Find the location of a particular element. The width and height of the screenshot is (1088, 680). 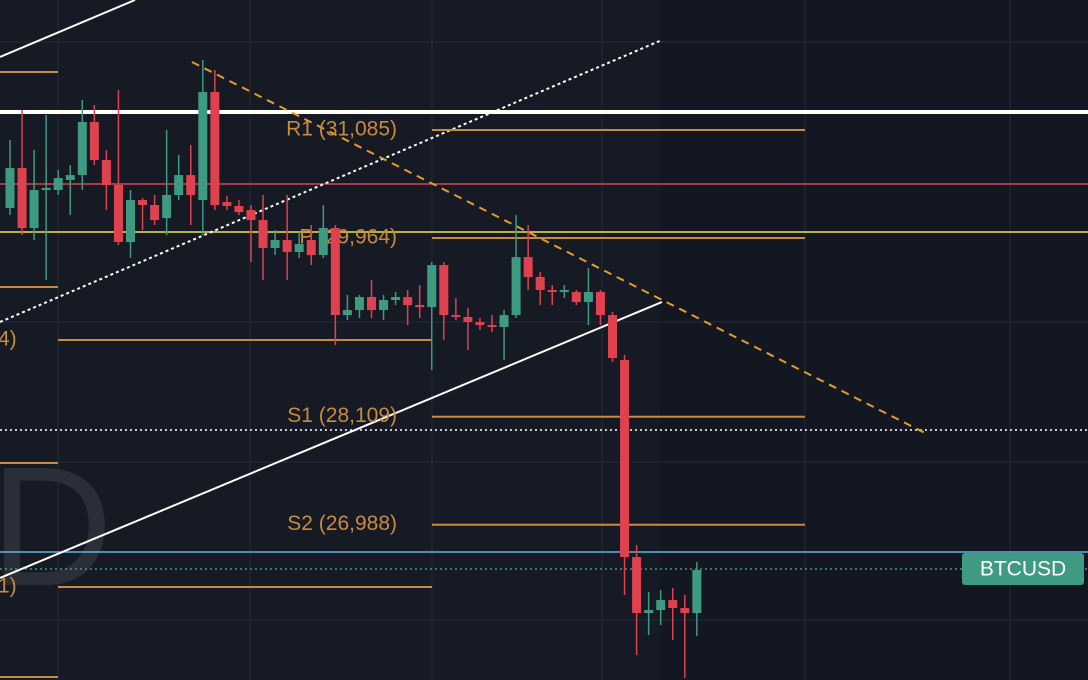

watermark: D is located at coordinates (56, 527).